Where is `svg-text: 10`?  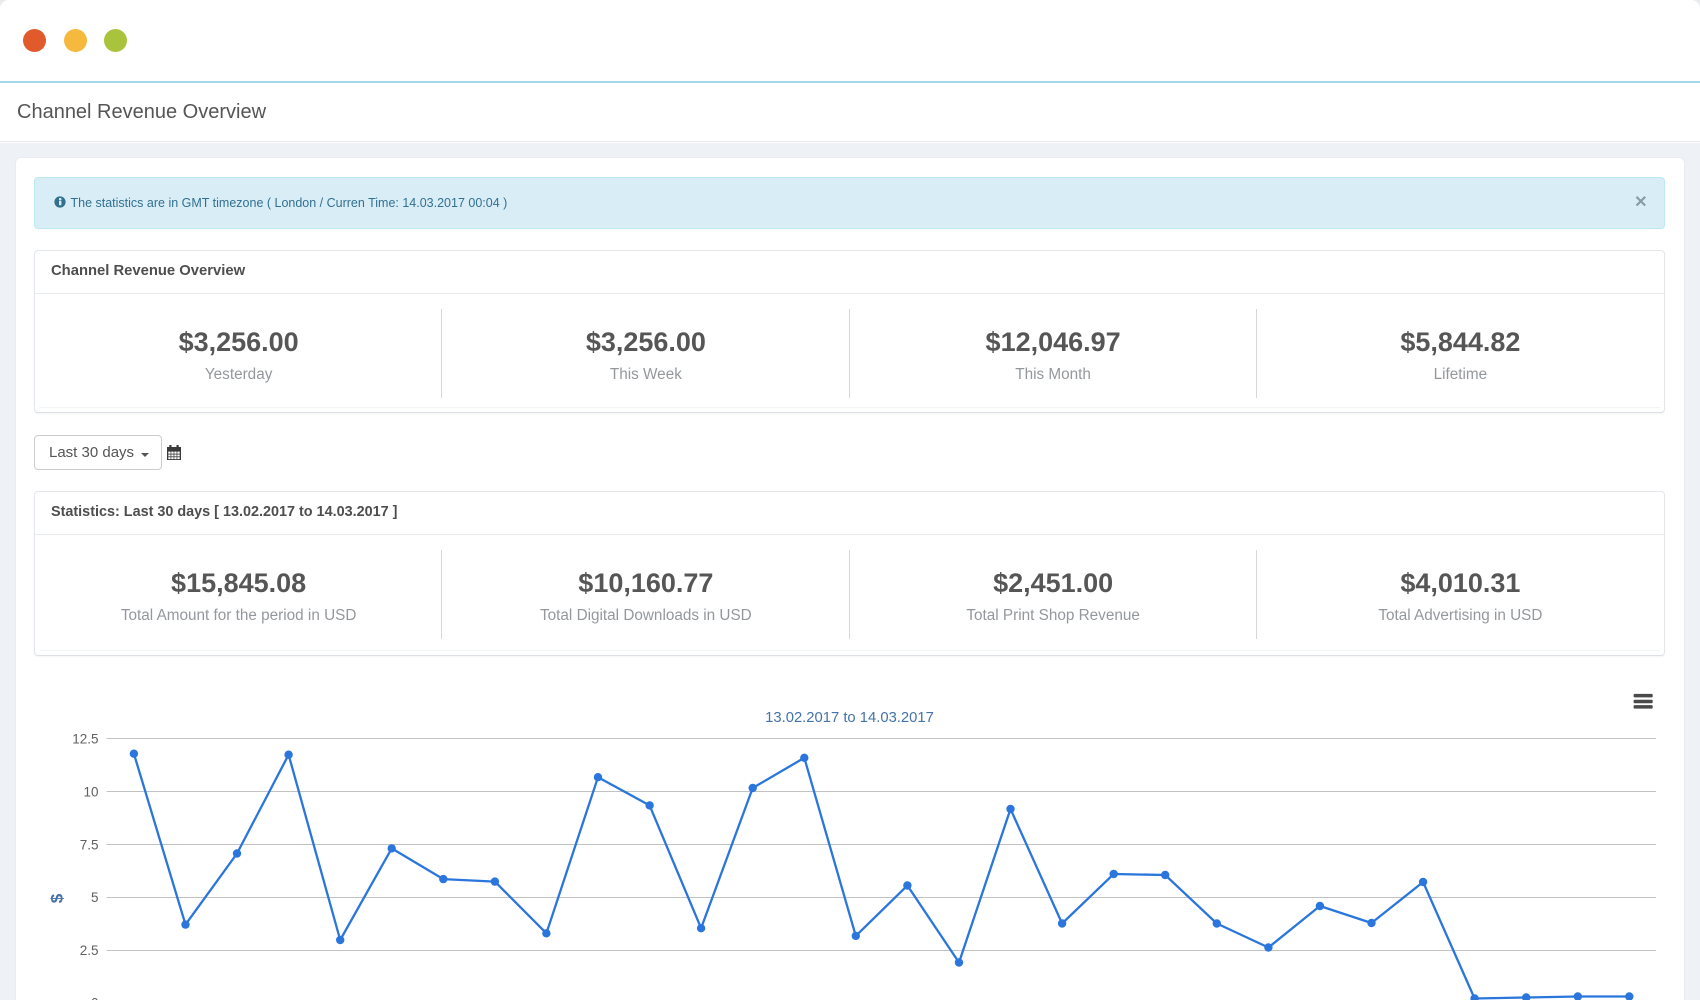 svg-text: 10 is located at coordinates (90, 792).